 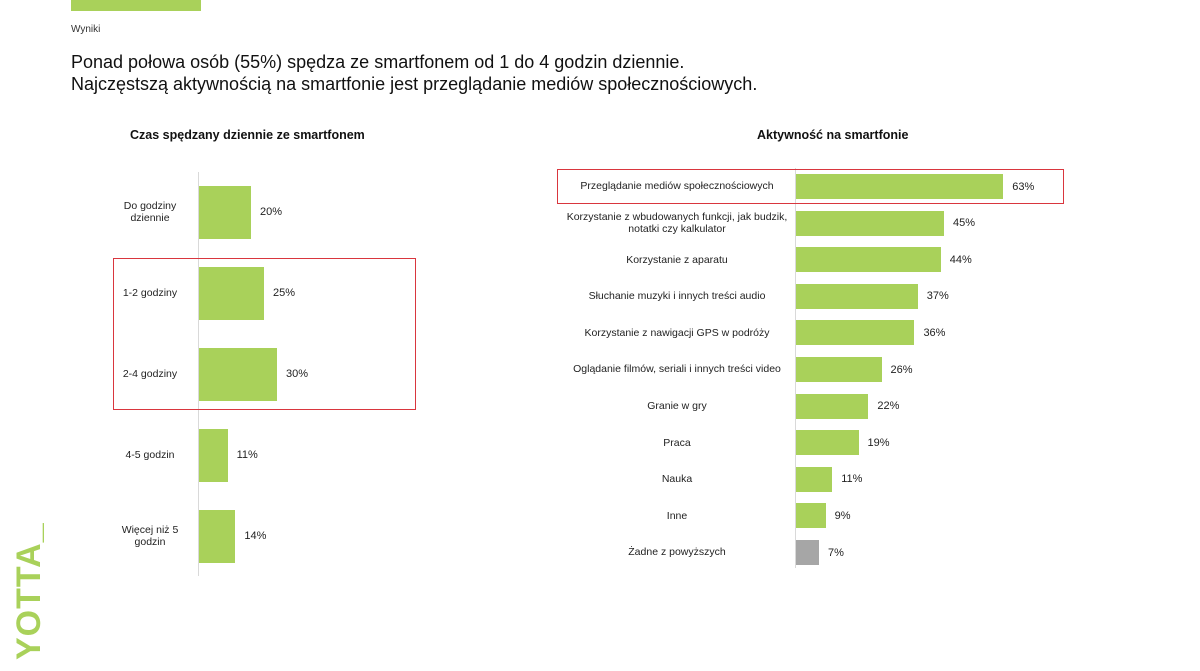 What do you see at coordinates (29, 591) in the screenshot?
I see `yotta-logo: YOTTA_` at bounding box center [29, 591].